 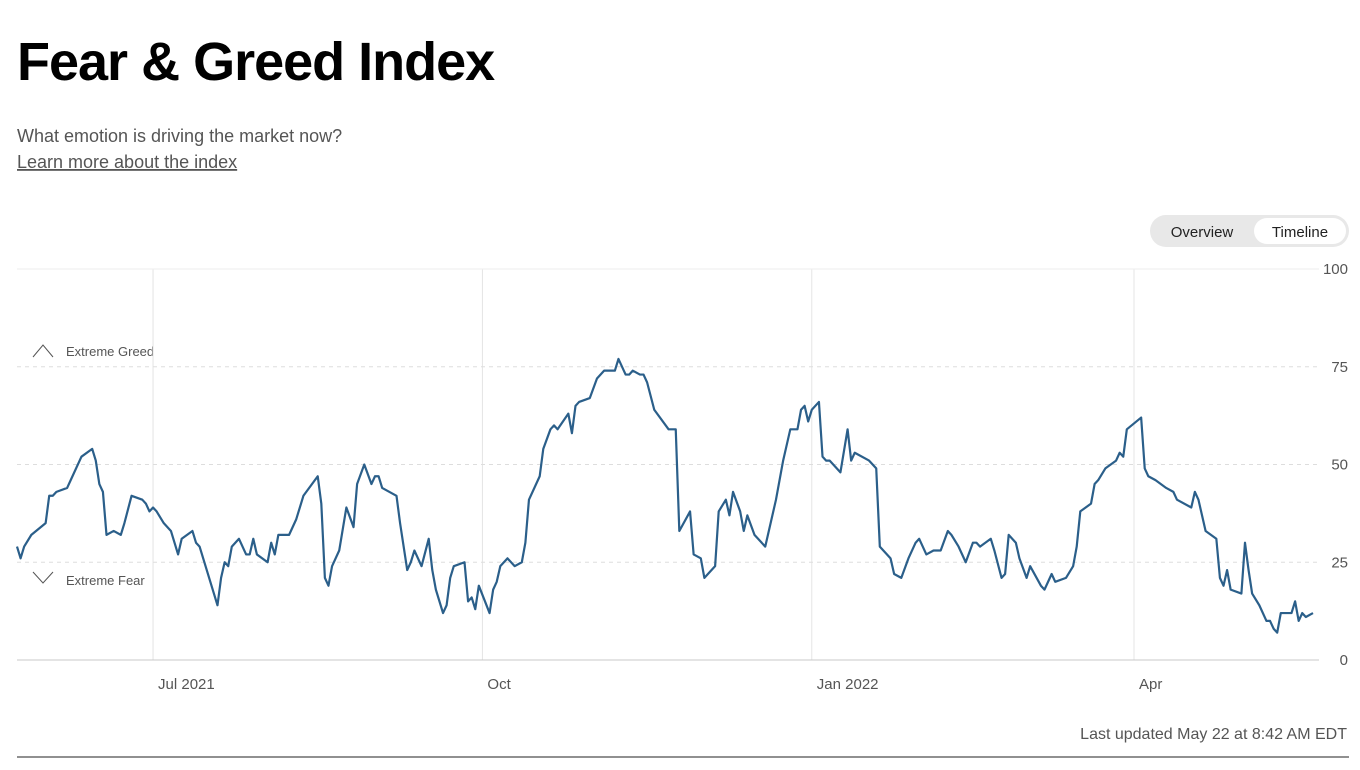 I want to click on x-tick-label: Apr, so click(x=1150, y=684).